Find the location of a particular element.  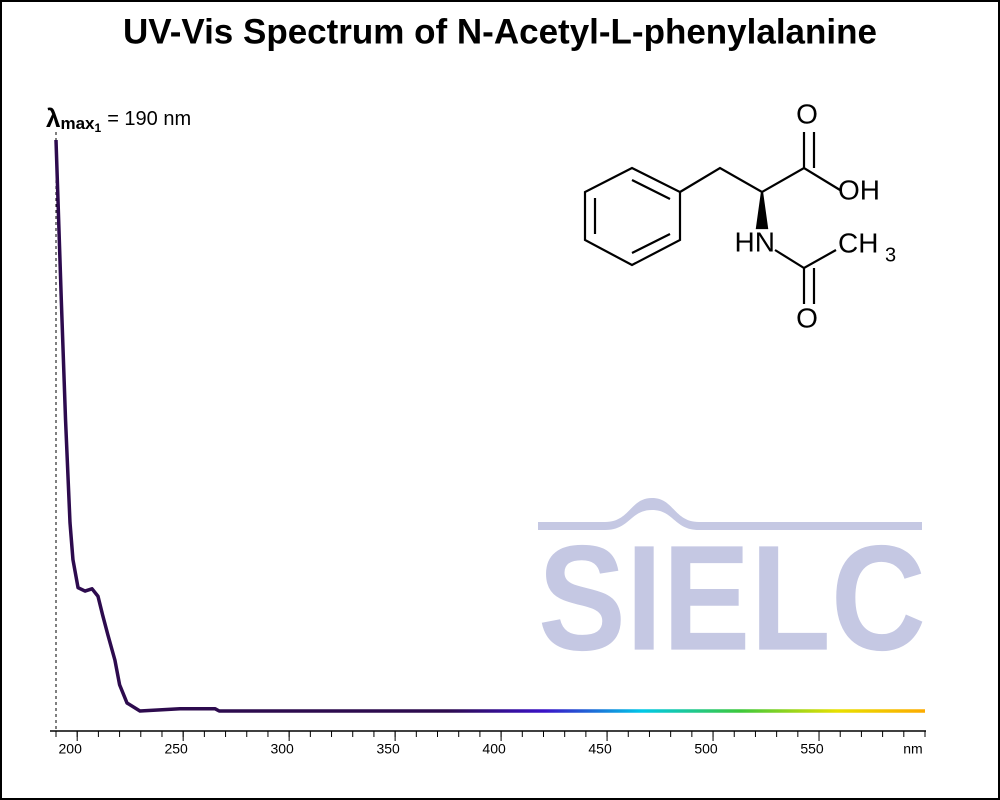

watermark-swoosh is located at coordinates (730, 514).